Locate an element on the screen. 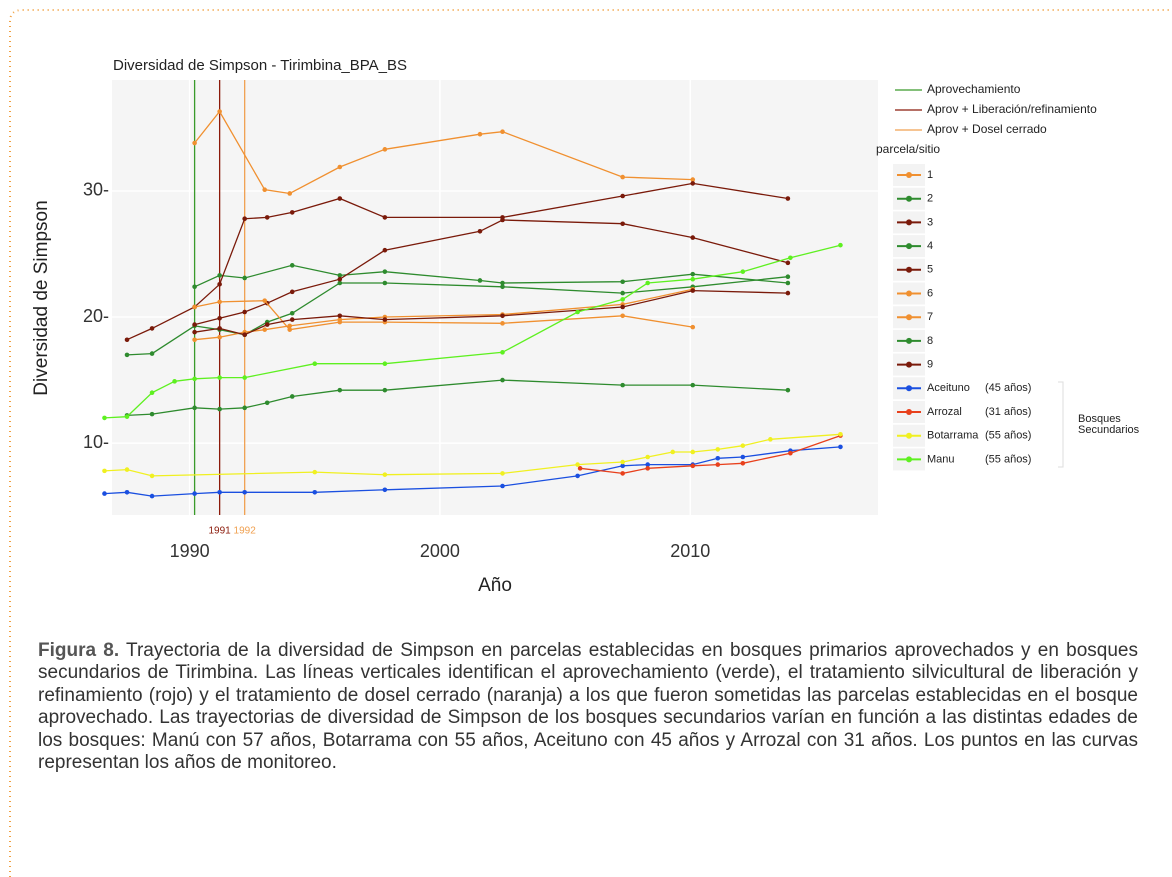 The width and height of the screenshot is (1172, 877). legend-label: Manu is located at coordinates (941, 459).